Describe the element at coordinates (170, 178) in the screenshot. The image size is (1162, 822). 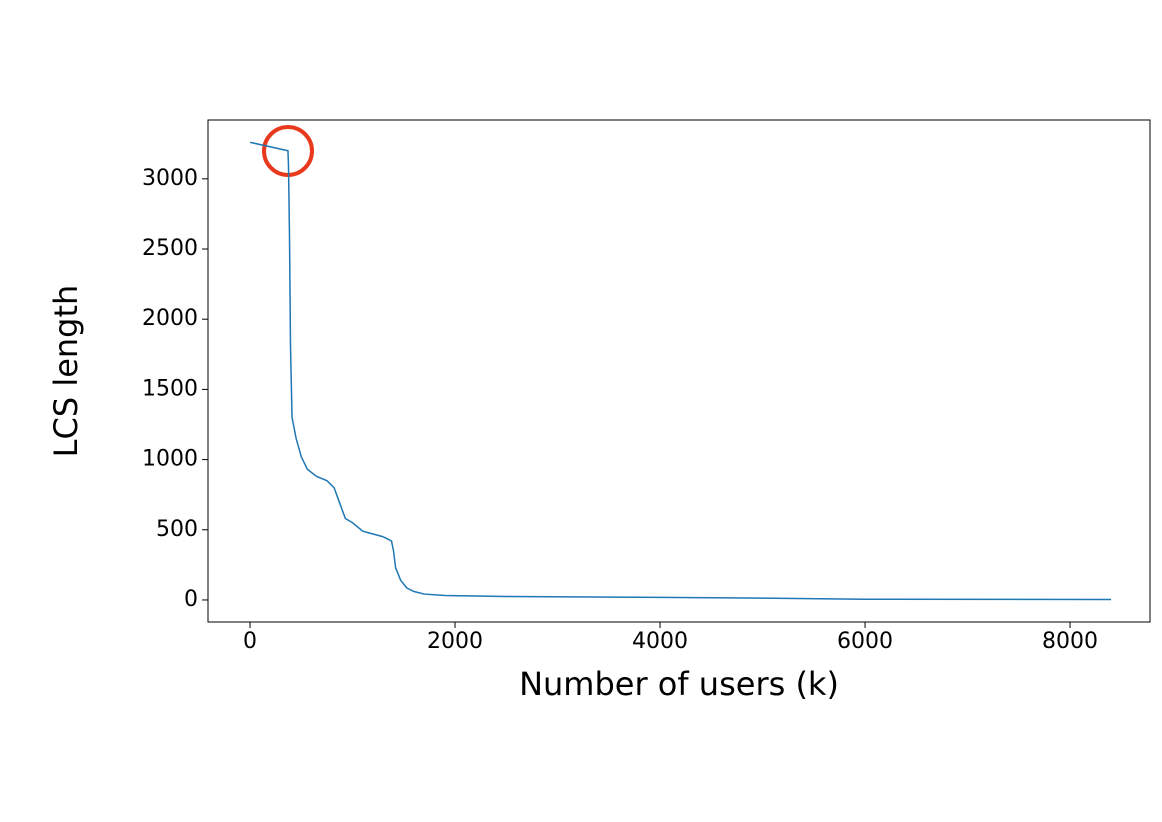
I see `y-tick-label: 3000` at that location.